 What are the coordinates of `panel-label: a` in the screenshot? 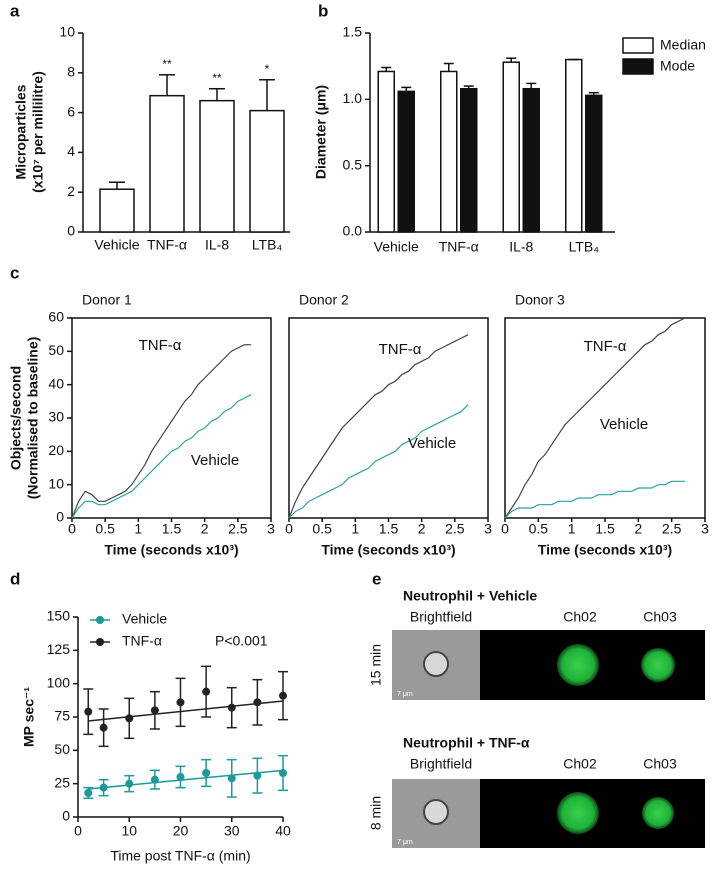 It's located at (15, 10).